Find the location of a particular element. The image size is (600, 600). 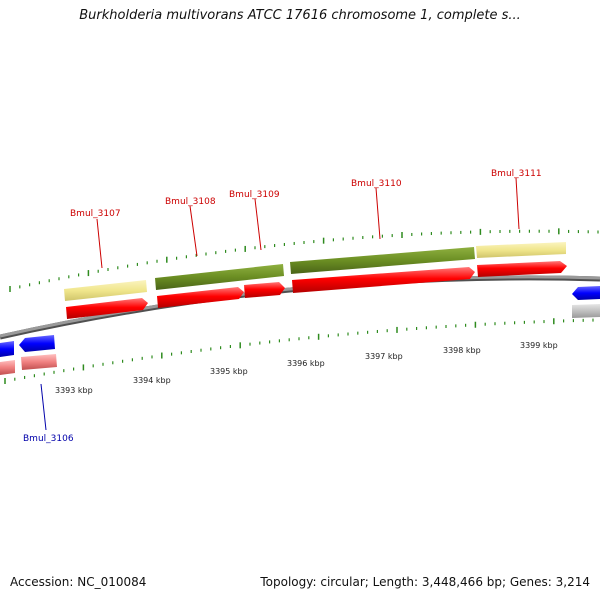

gene-feature-gray is located at coordinates (586, 311).